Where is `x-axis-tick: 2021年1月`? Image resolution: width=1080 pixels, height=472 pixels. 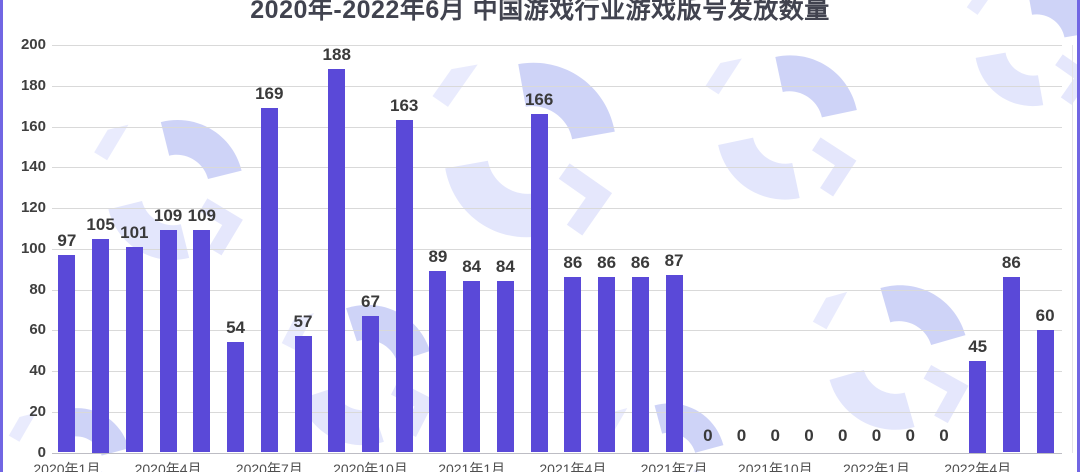 x-axis-tick: 2021年1月 is located at coordinates (472, 466).